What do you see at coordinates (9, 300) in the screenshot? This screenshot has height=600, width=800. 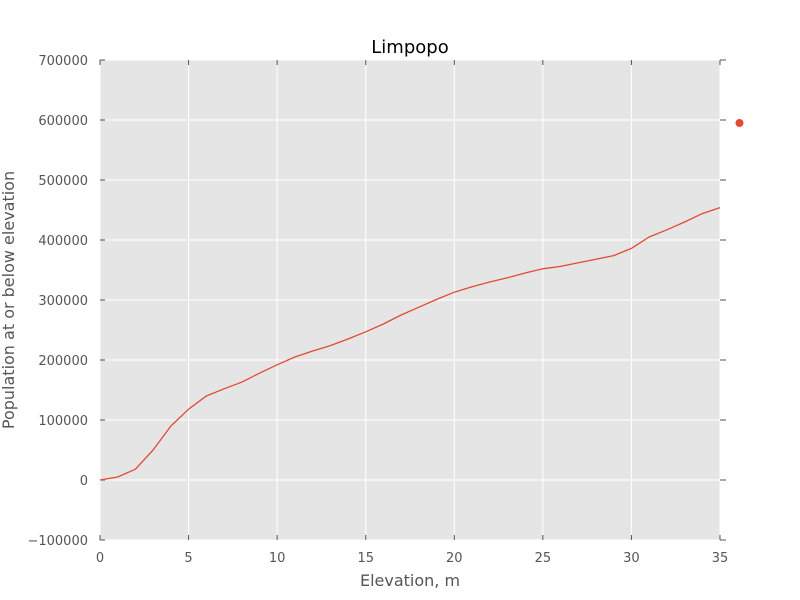 I see `y-axis-label: Population at or below elevation` at bounding box center [9, 300].